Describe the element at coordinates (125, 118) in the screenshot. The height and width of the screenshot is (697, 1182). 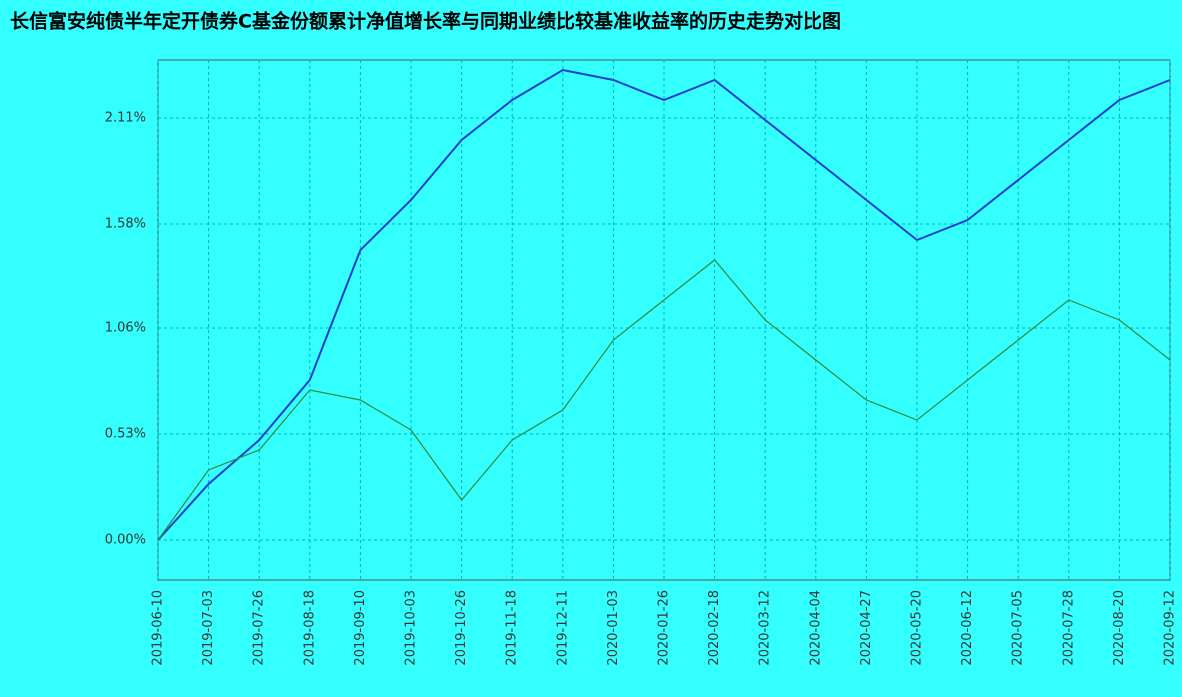
I see `y-tick-label: 2.11%` at that location.